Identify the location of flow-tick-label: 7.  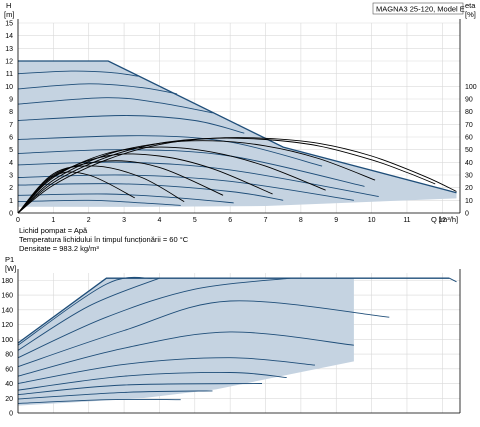
(266, 220).